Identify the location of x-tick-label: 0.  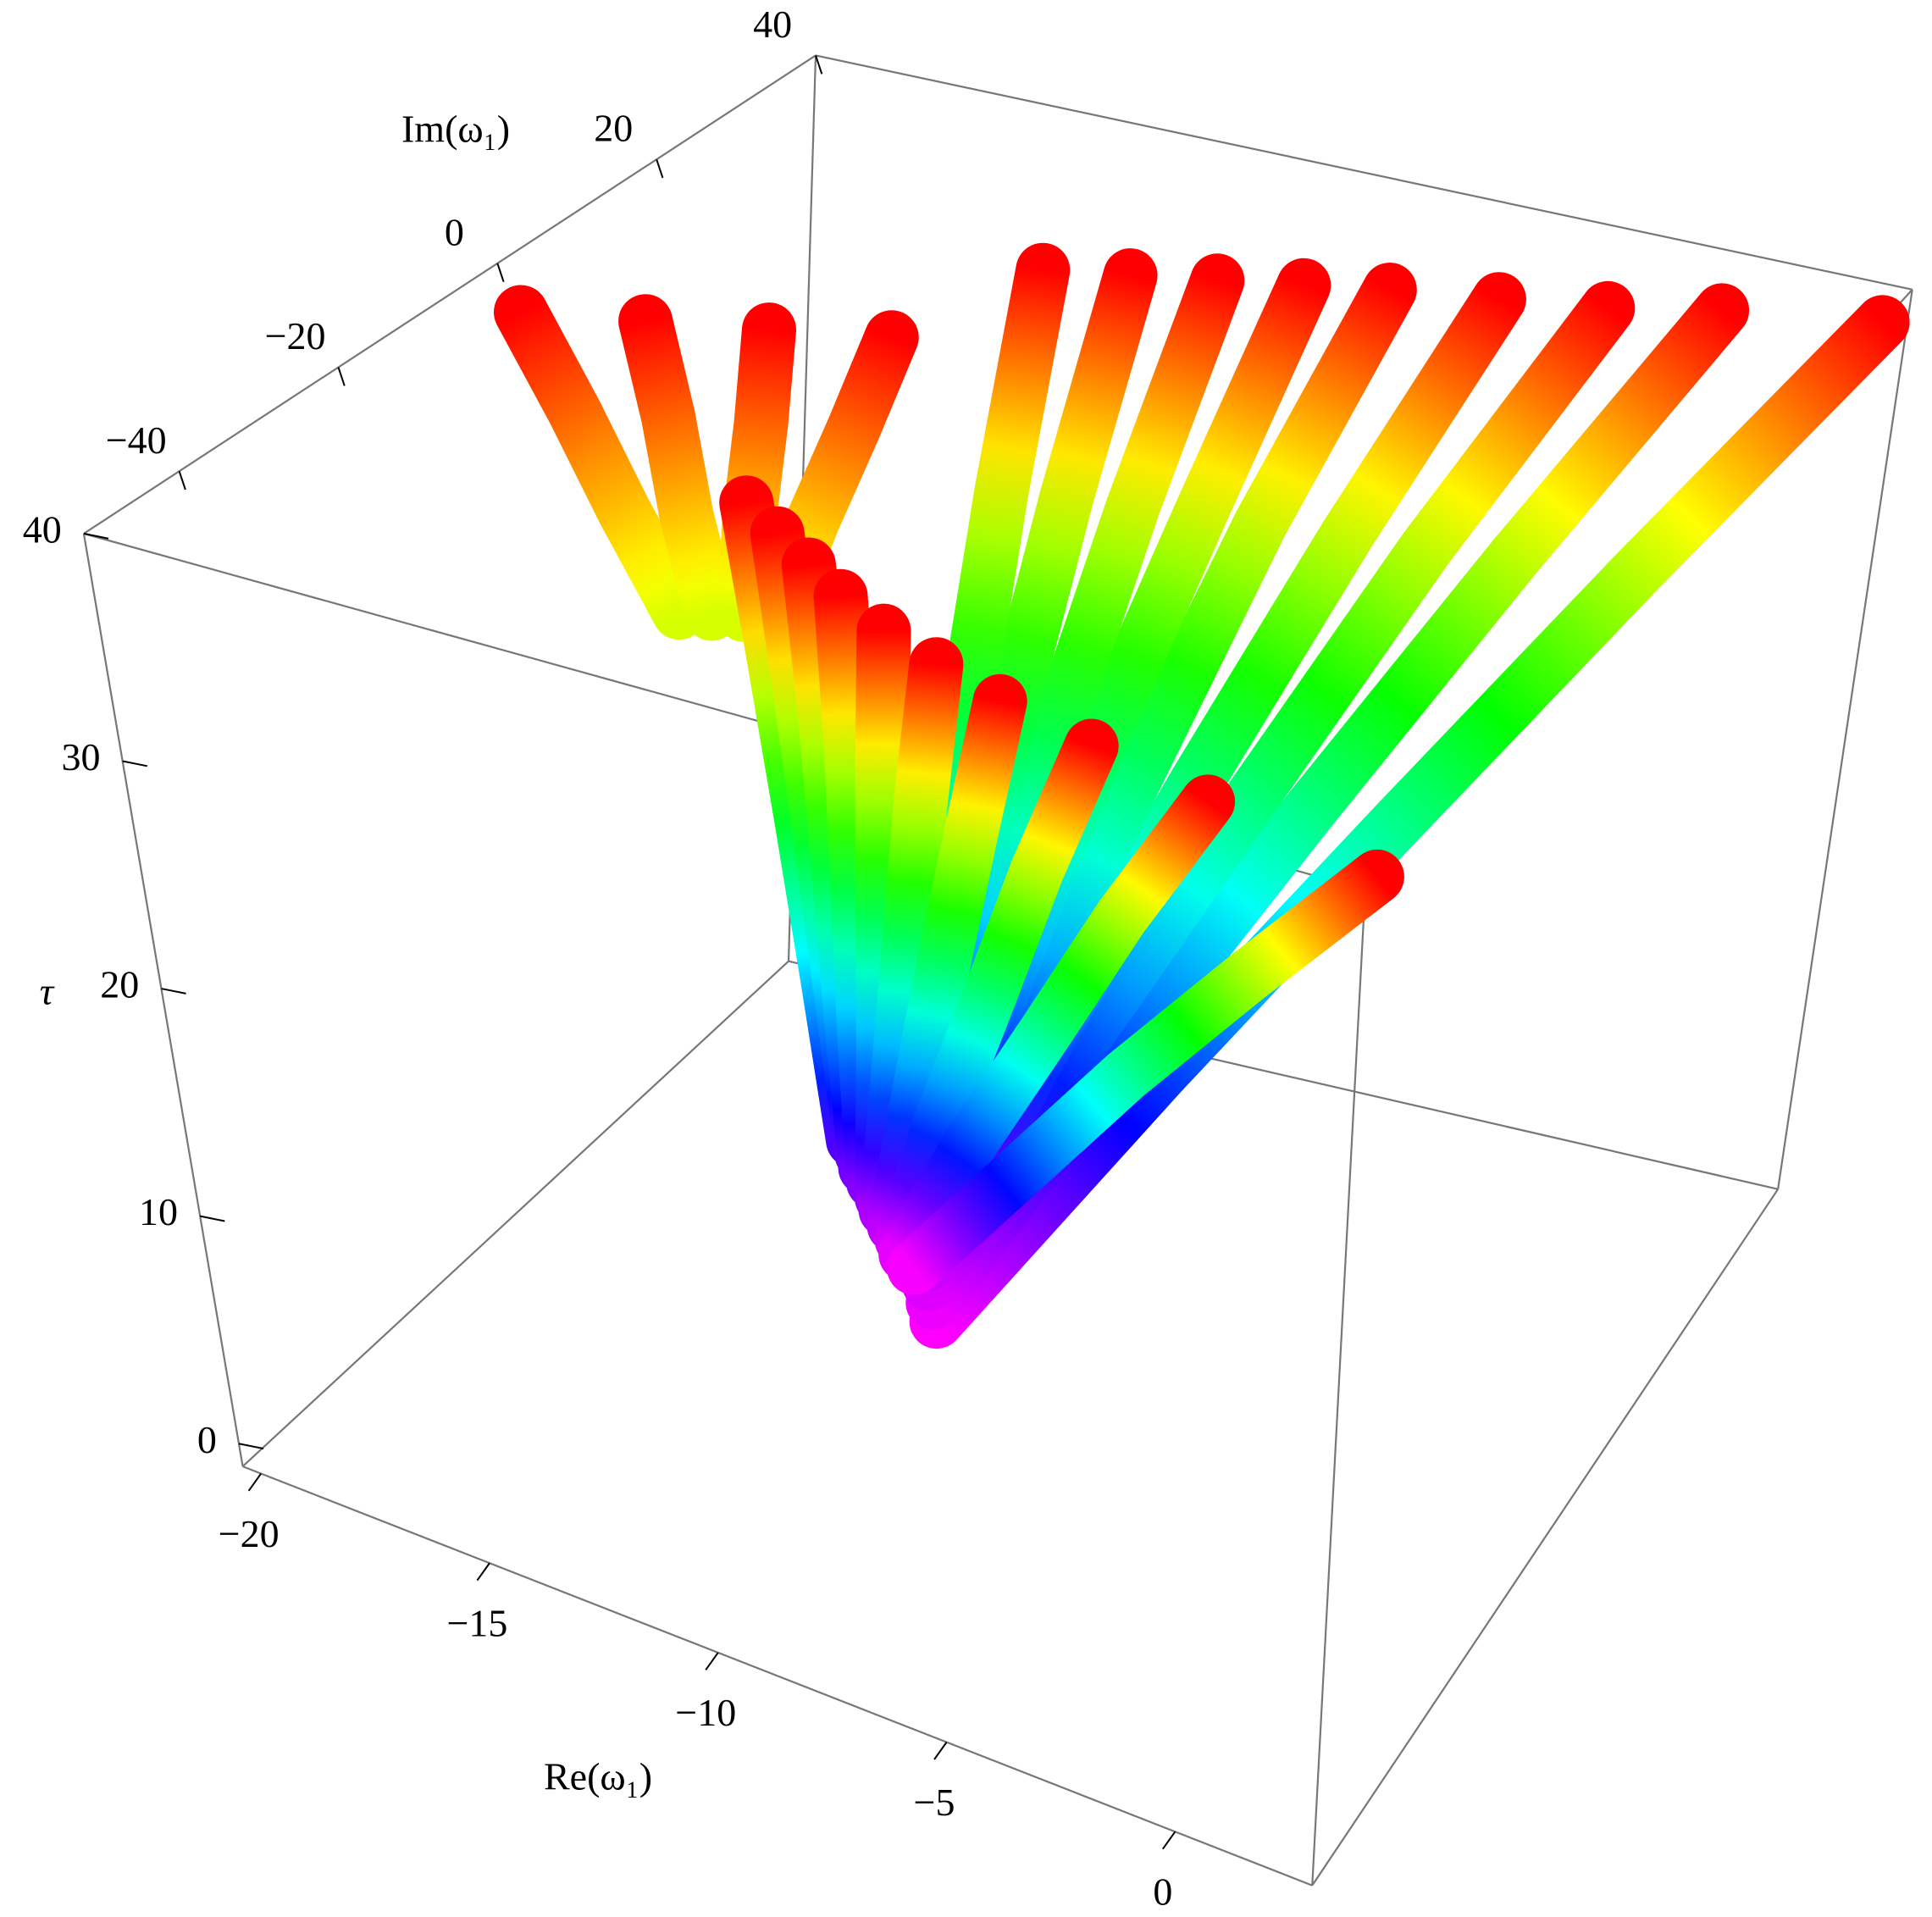
(1162, 1892).